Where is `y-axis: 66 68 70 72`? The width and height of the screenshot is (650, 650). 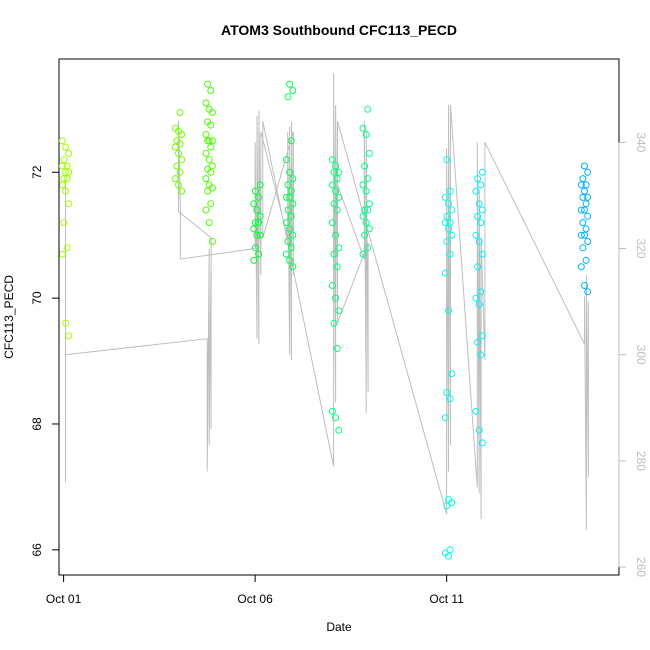 y-axis: 66 68 70 72 is located at coordinates (45, 361).